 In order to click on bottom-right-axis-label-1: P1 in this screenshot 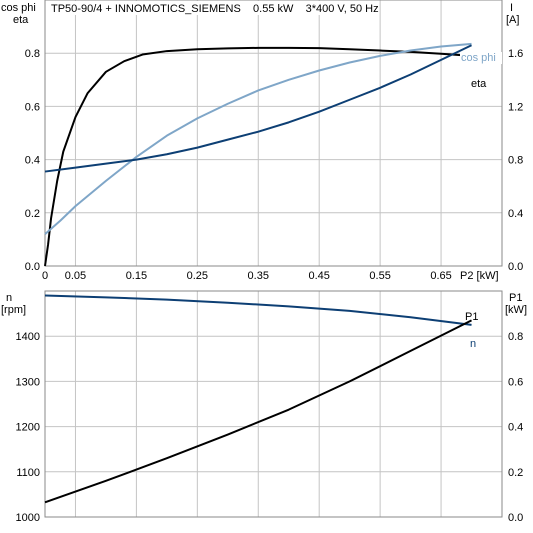, I will do `click(515, 298)`.